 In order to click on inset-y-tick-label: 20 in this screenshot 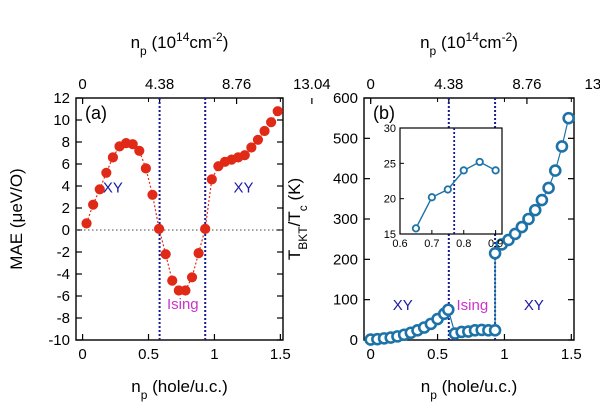, I will do `click(390, 200)`.